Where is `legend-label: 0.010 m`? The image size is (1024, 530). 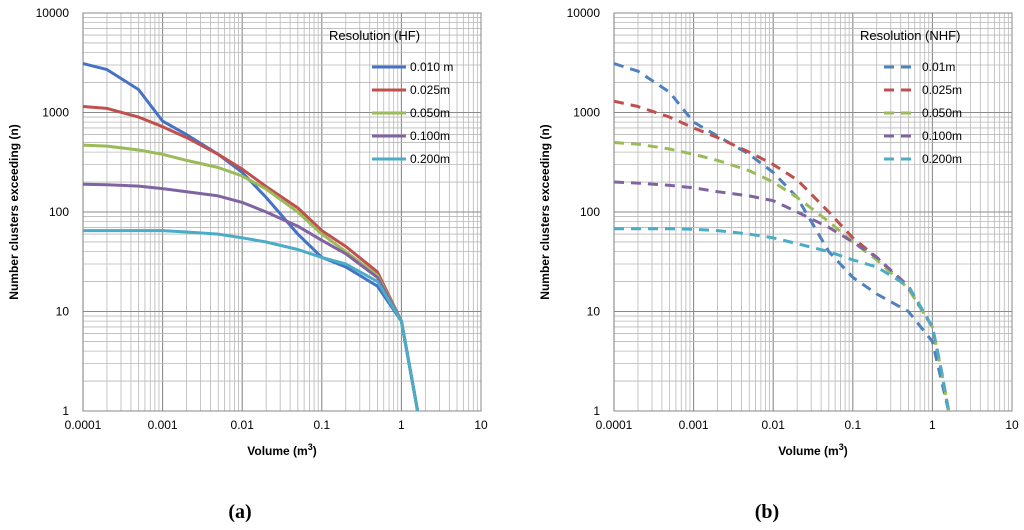
legend-label: 0.010 m is located at coordinates (431, 67).